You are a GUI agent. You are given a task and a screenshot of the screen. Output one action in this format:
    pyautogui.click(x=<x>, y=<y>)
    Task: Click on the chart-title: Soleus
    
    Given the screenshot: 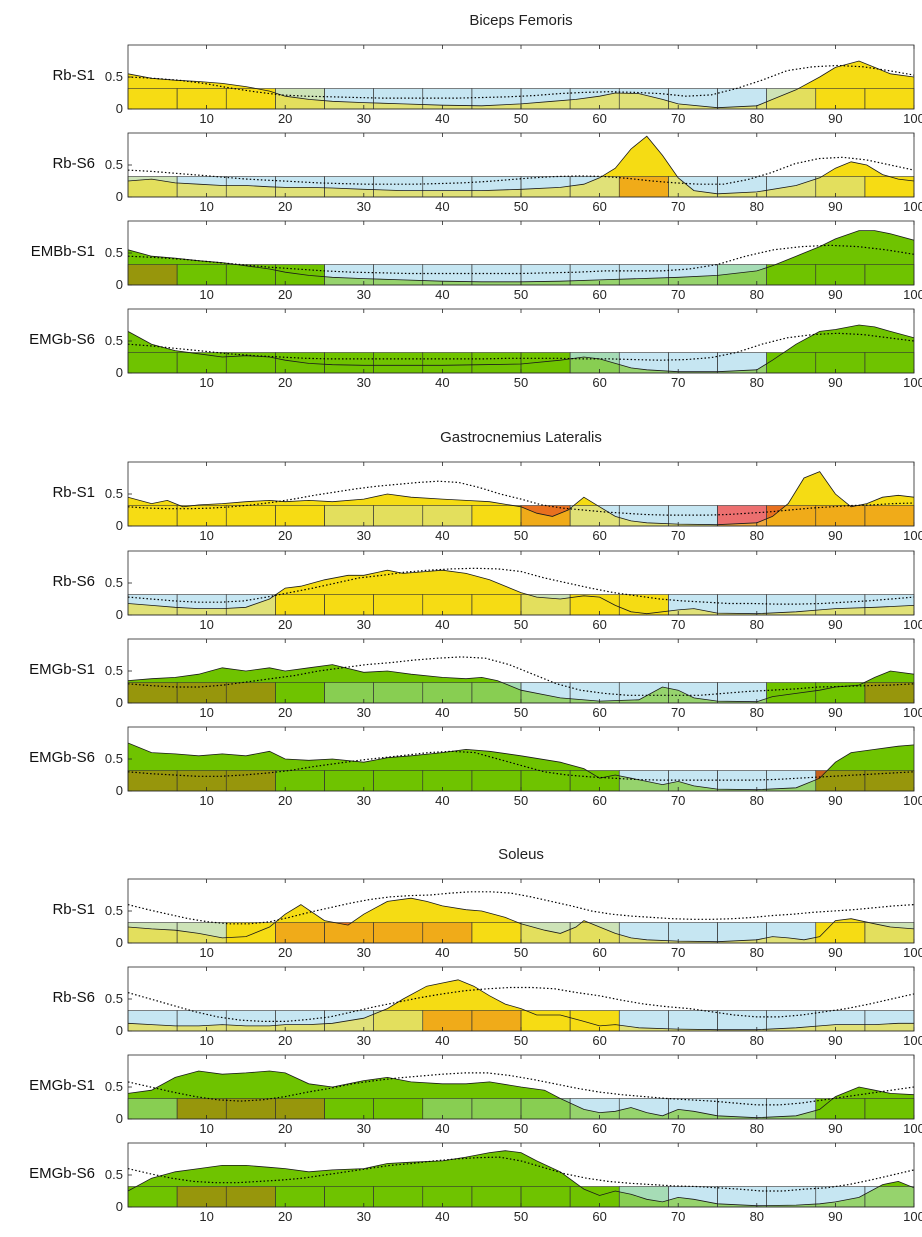 What is the action you would take?
    pyautogui.click(x=521, y=854)
    